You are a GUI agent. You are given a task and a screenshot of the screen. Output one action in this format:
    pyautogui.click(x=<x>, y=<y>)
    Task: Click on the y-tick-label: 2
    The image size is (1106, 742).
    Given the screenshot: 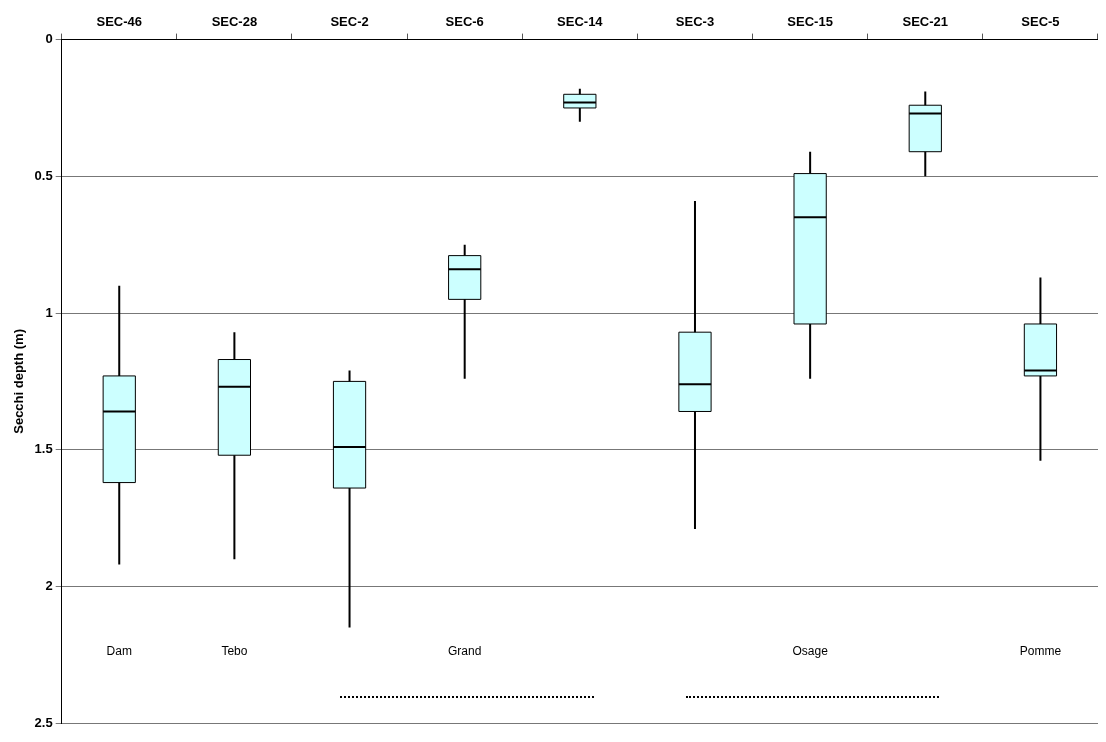 What is the action you would take?
    pyautogui.click(x=49, y=586)
    